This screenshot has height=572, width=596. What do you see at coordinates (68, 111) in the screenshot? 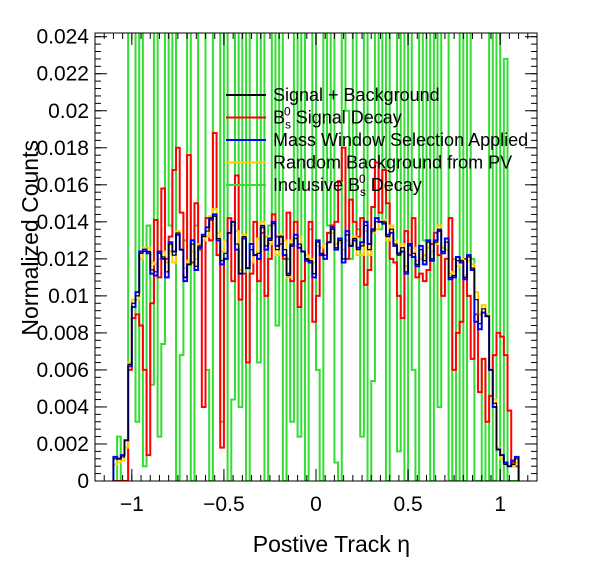
I see `y-tick-label: 0.02` at bounding box center [68, 111].